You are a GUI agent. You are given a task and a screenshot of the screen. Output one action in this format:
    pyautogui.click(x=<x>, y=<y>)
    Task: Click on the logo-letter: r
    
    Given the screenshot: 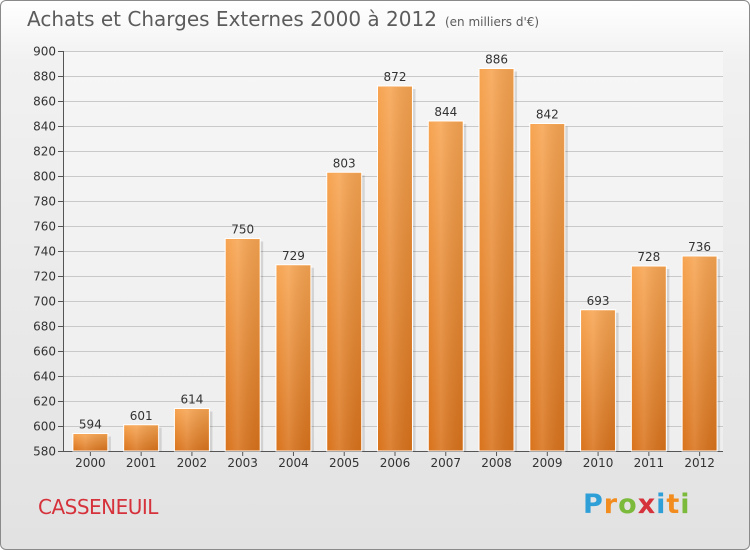 What is the action you would take?
    pyautogui.click(x=611, y=504)
    